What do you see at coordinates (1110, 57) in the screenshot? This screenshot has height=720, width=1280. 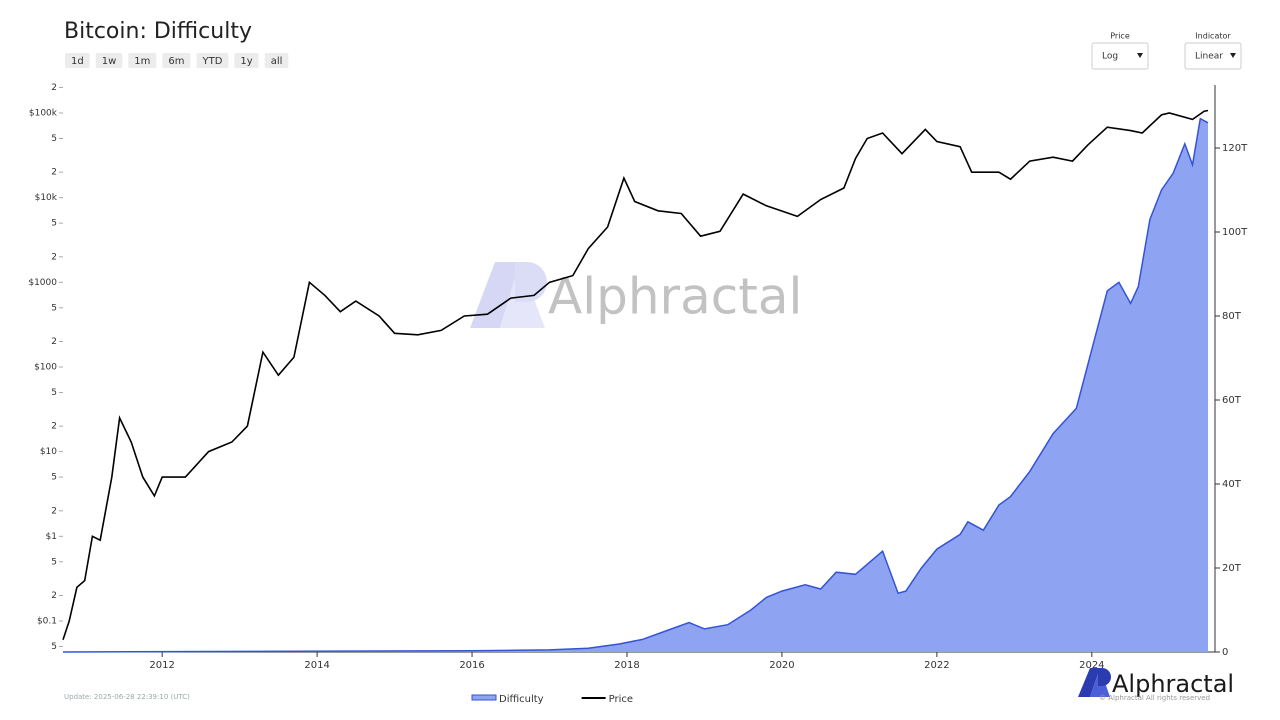 I see `dropdown-value: Log` at bounding box center [1110, 57].